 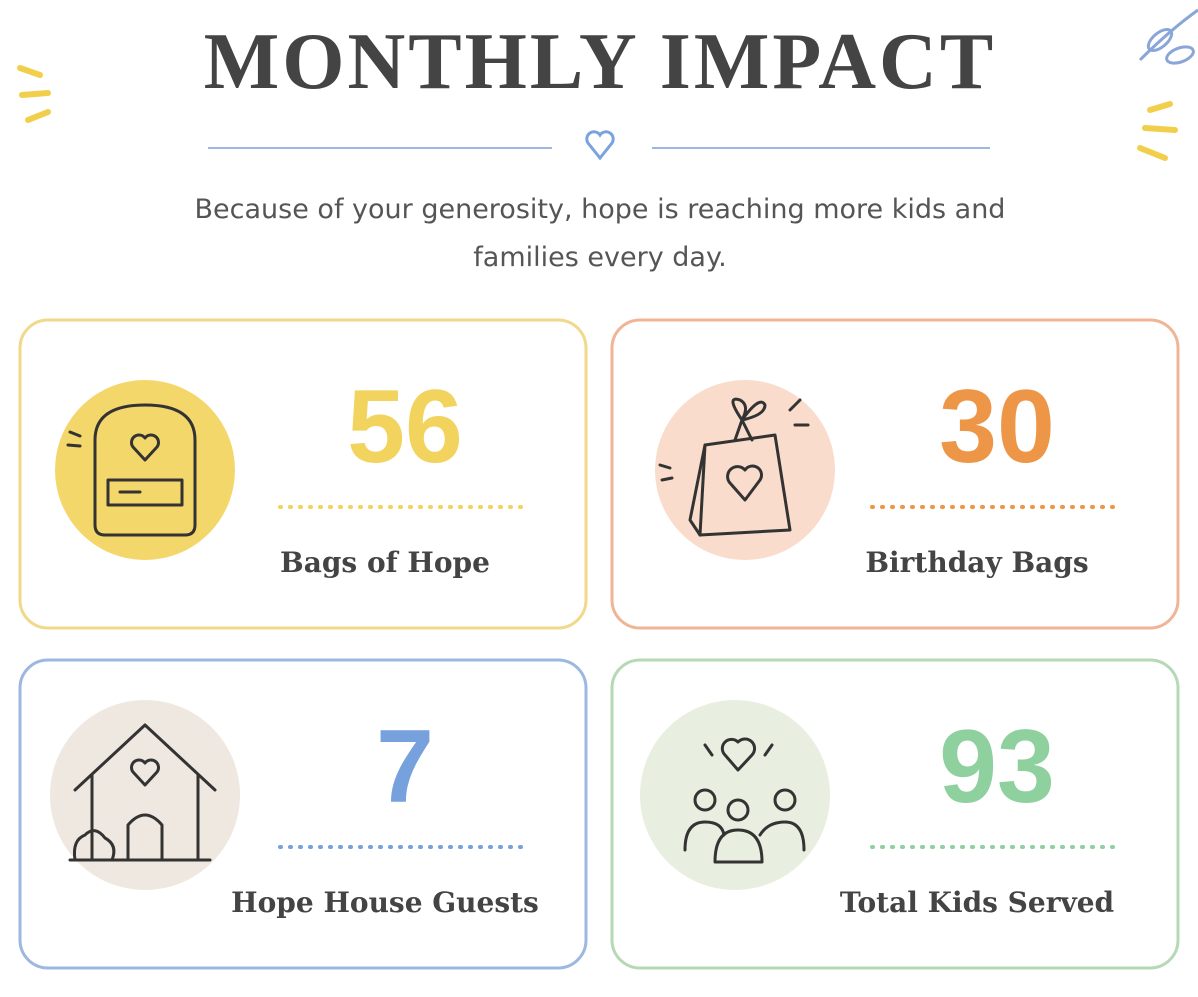 What do you see at coordinates (976, 562) in the screenshot?
I see `stat-label: Birthday Bags` at bounding box center [976, 562].